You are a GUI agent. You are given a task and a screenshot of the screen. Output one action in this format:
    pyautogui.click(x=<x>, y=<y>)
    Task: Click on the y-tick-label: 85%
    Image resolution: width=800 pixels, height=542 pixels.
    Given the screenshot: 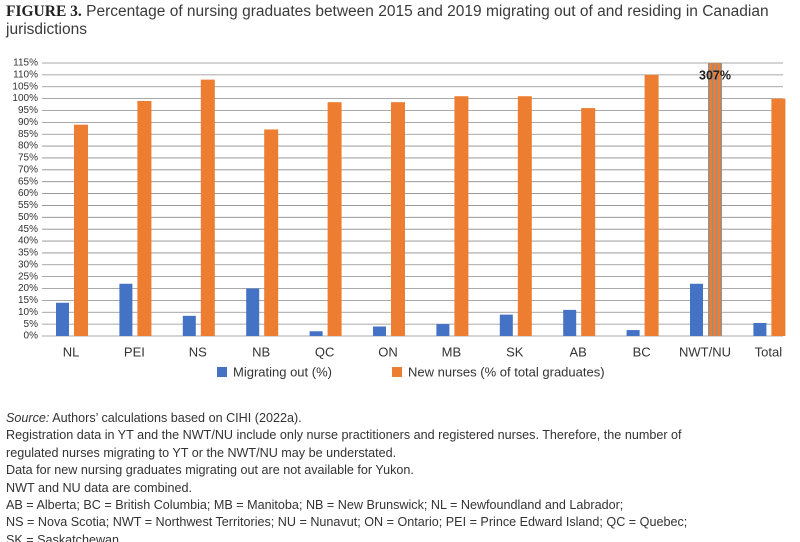 What is the action you would take?
    pyautogui.click(x=28, y=134)
    